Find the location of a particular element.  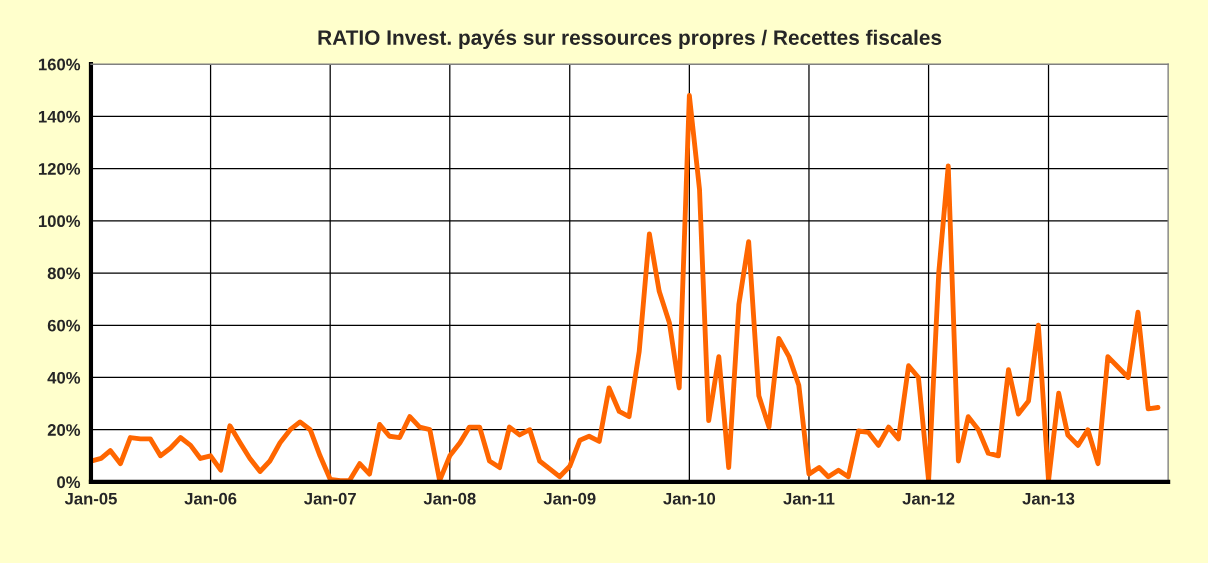

y-tick-label: 160% is located at coordinates (59, 64).